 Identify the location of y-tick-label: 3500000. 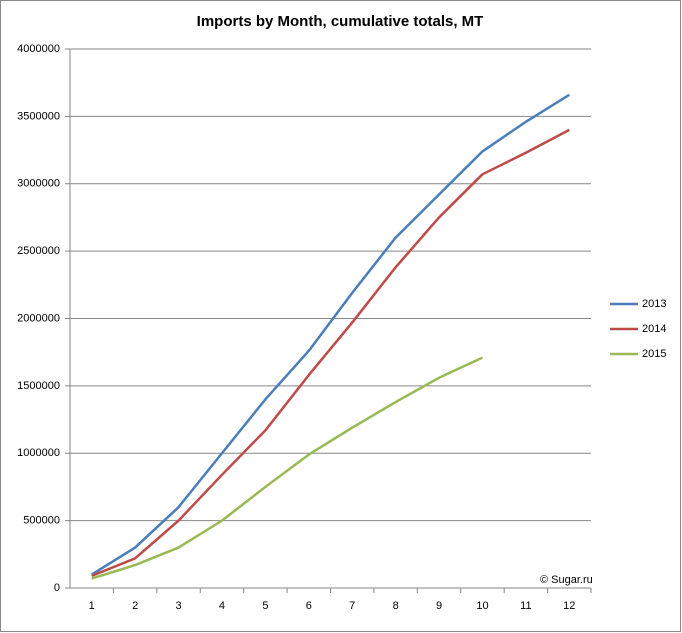
(38, 116).